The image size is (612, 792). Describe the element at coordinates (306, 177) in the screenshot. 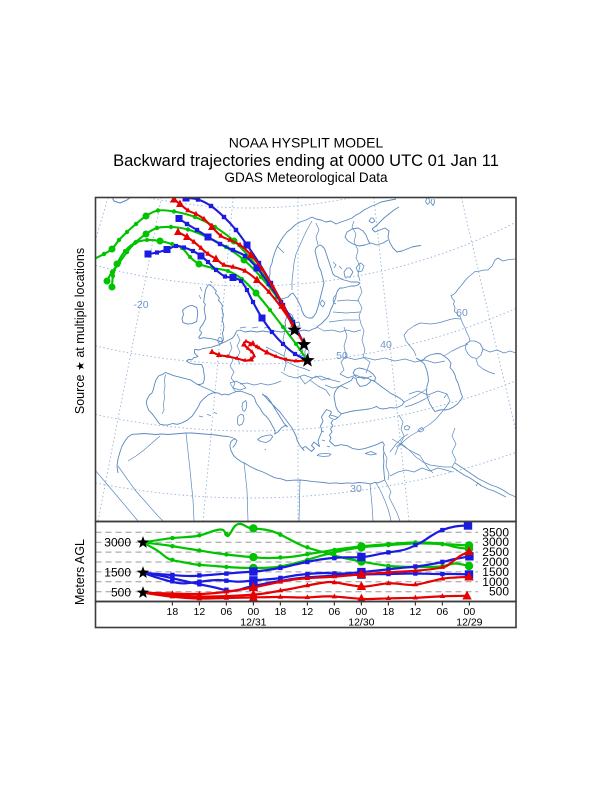

I see `svg-text: GDAS Meteorological Data` at that location.